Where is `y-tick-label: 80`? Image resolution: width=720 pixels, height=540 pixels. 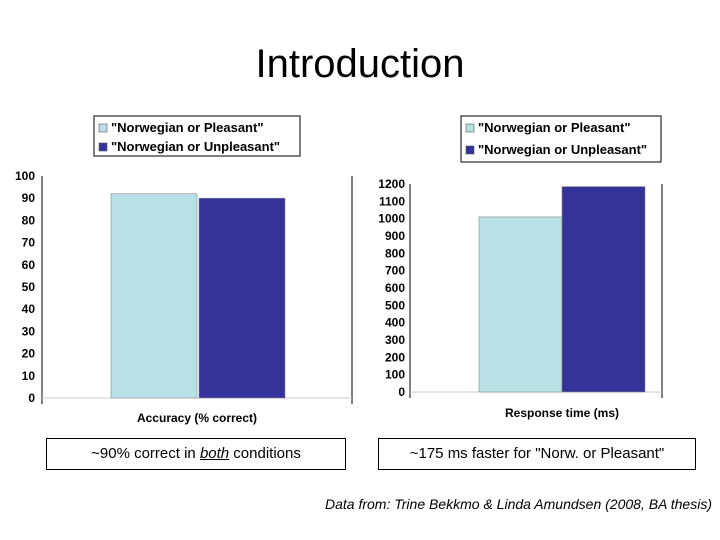 y-tick-label: 80 is located at coordinates (29, 220).